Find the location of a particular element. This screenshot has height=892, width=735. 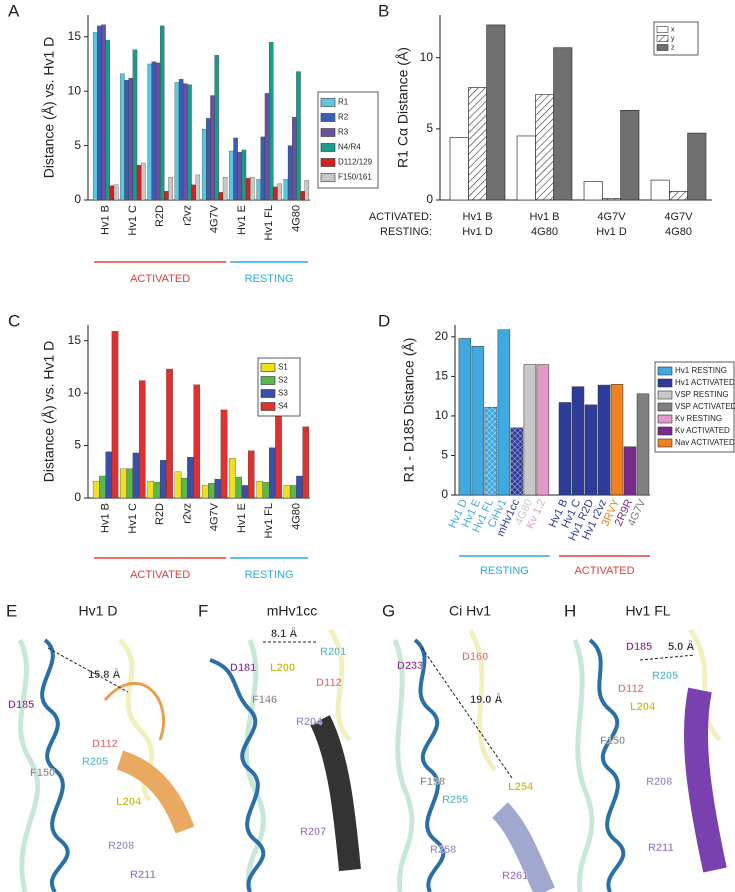

structure-label: 15.8 Å is located at coordinates (104, 674).